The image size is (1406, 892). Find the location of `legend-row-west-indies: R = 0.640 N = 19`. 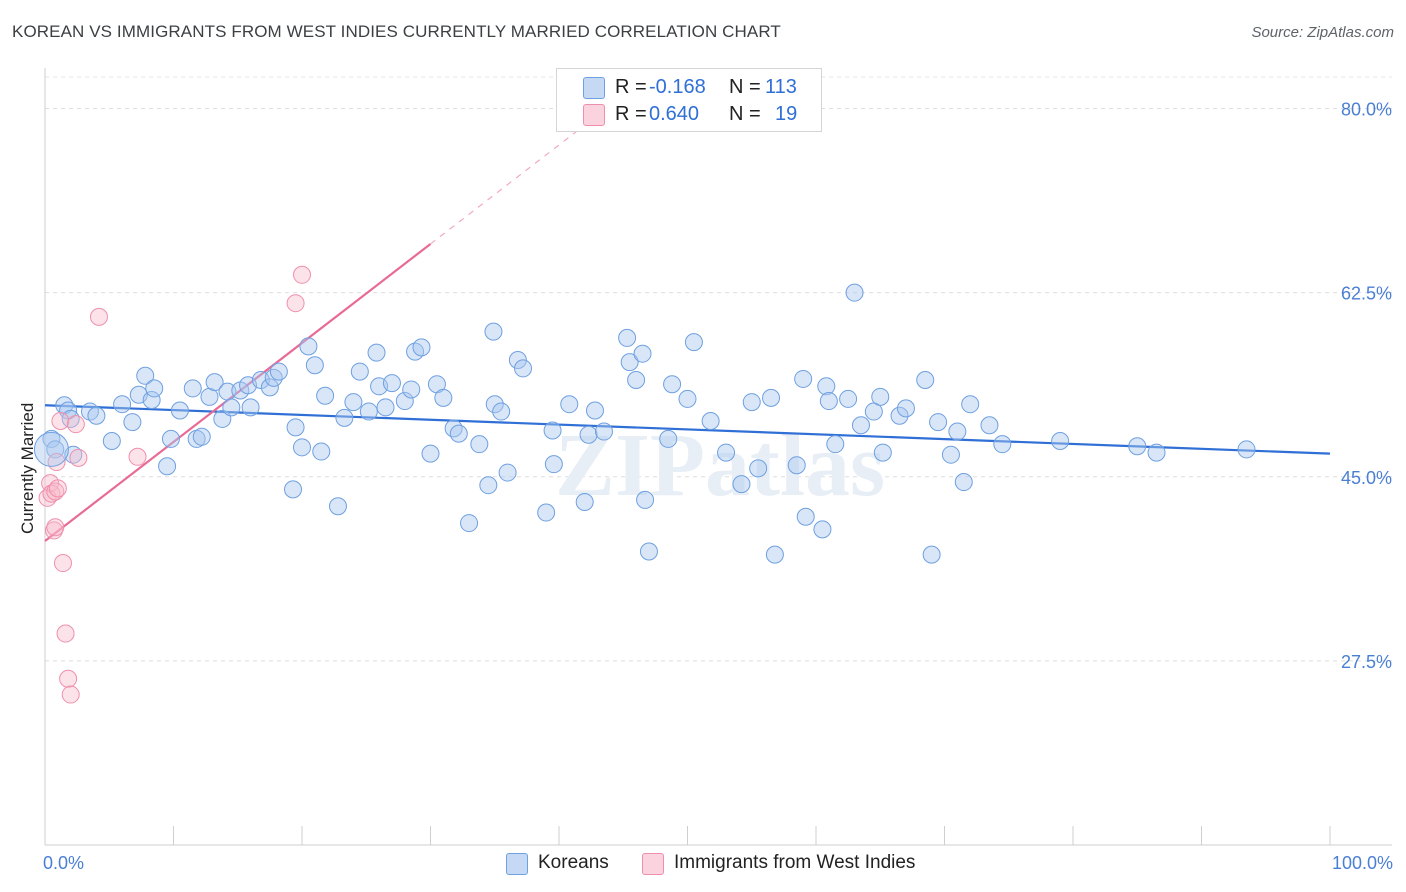

legend-row-west-indies: R = 0.640 N = 19 is located at coordinates (689, 114).